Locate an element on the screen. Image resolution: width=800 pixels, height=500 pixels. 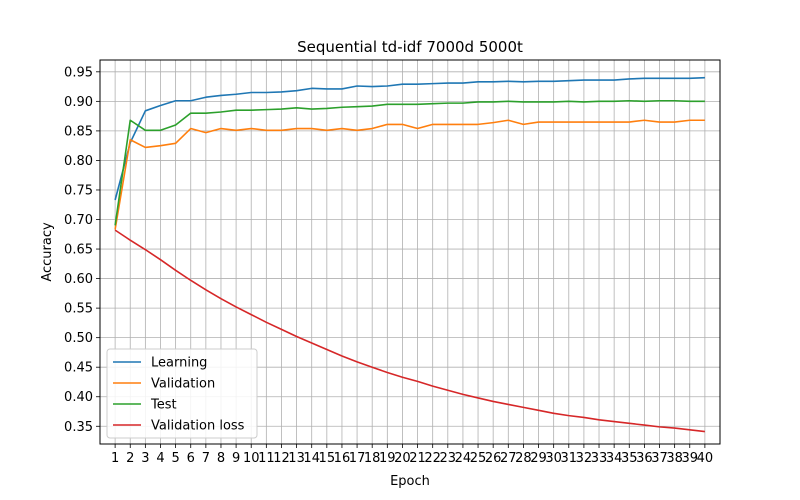
y-tick-label: 0.40 is located at coordinates (78, 397).